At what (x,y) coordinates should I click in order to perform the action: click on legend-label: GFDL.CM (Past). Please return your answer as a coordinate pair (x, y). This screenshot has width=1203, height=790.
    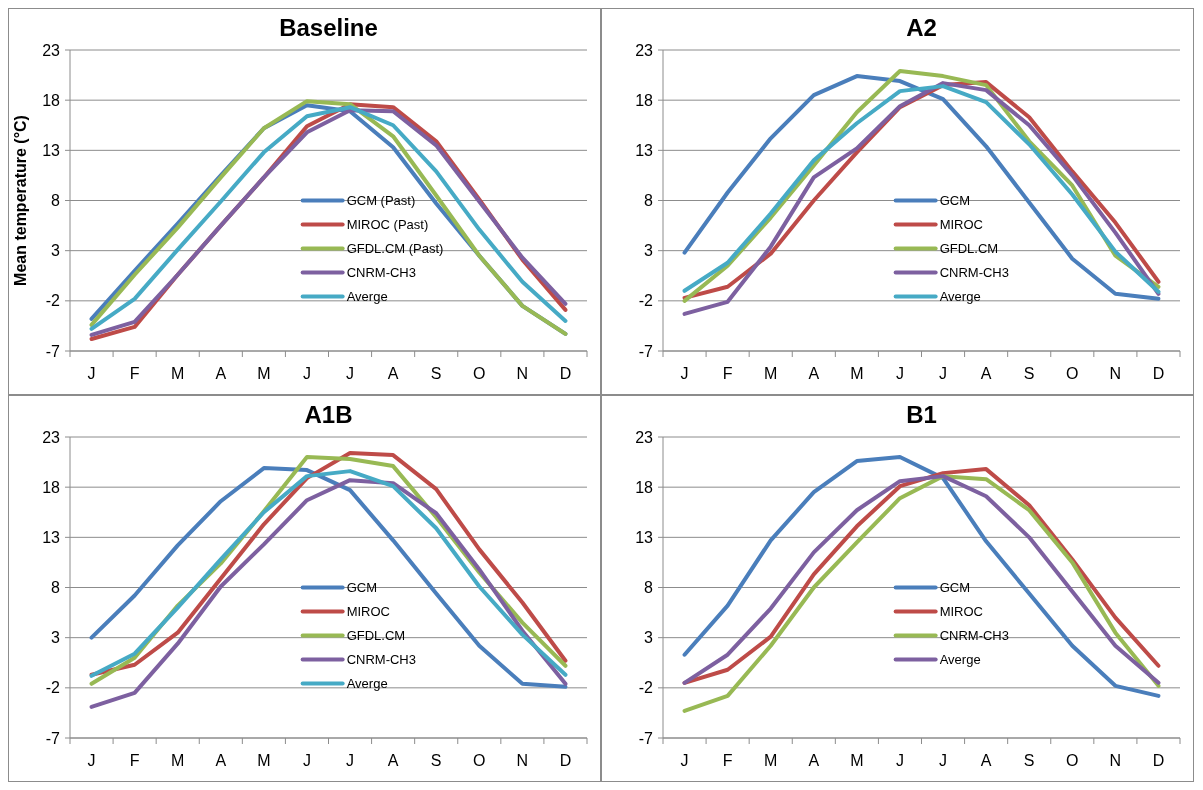
    Looking at the image, I should click on (395, 249).